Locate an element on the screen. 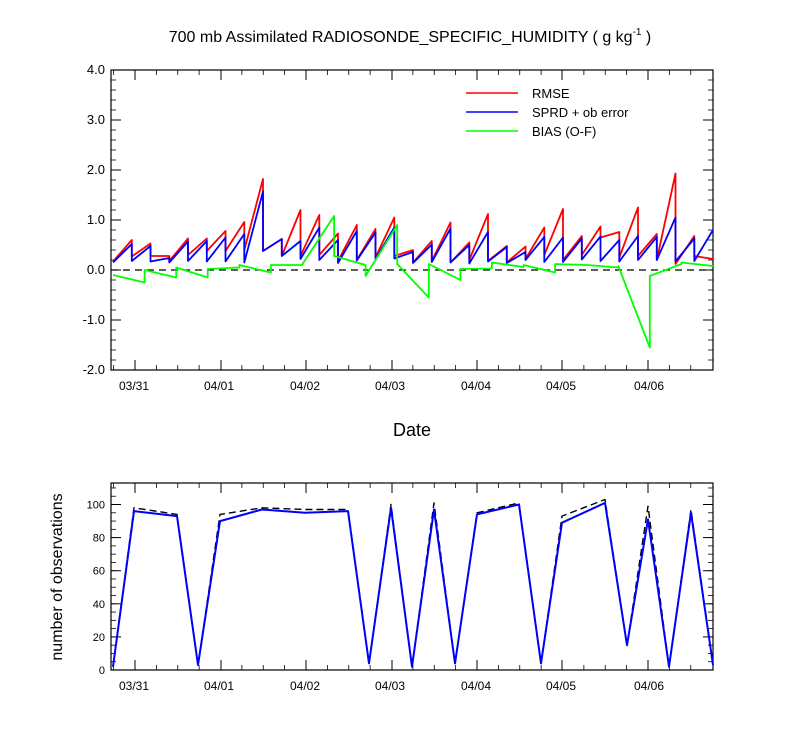  top-y-tick-label-2-0: 2.0 is located at coordinates (96, 169).